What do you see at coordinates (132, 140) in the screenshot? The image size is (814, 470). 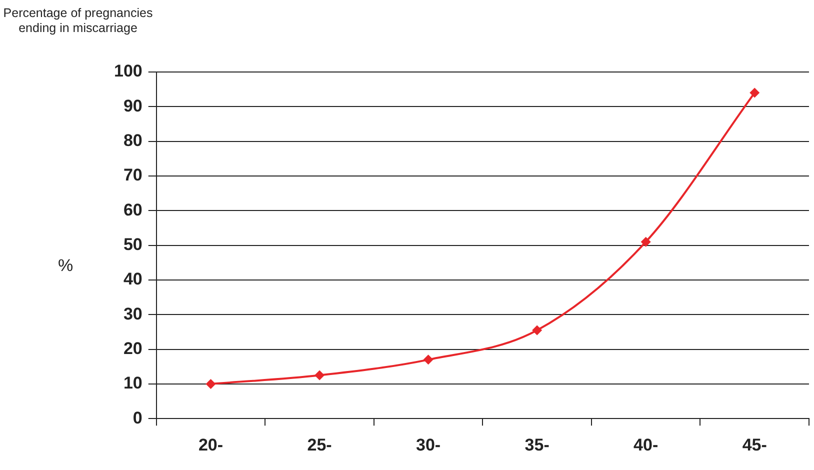 I see `y-tick-label: 80` at bounding box center [132, 140].